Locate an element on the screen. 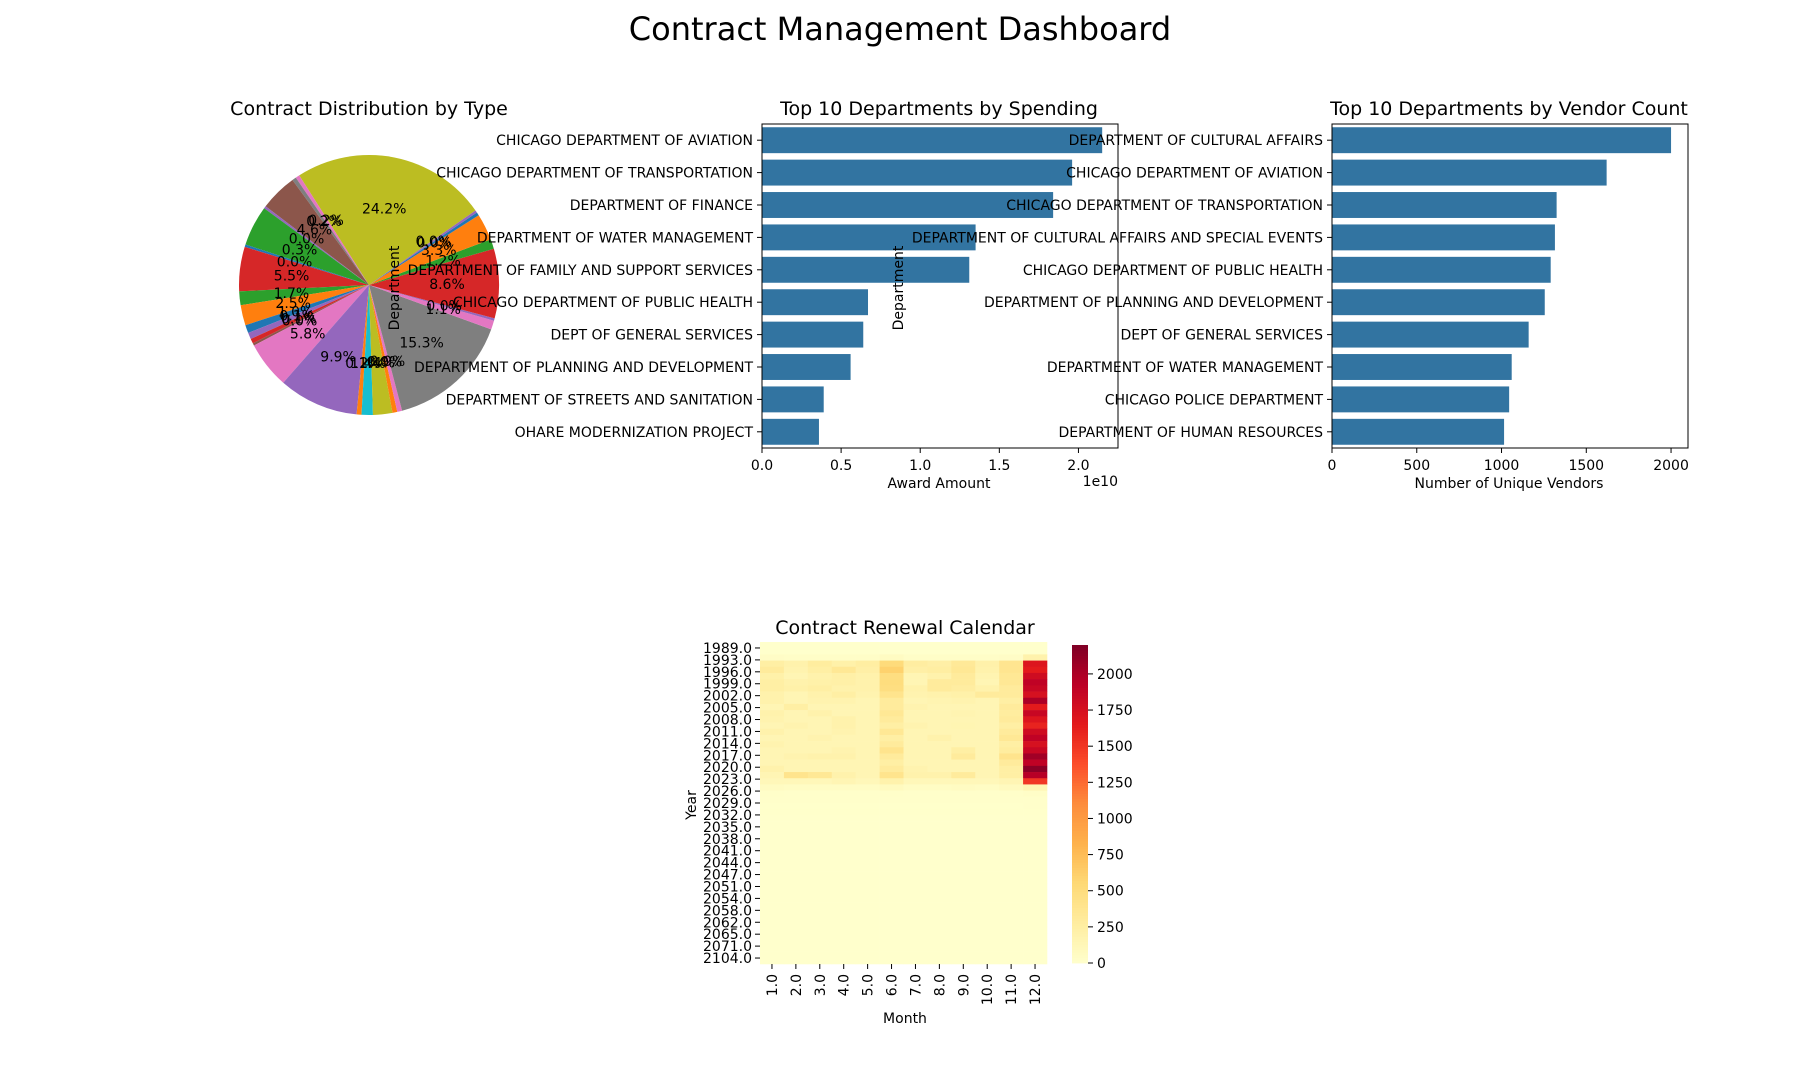 The height and width of the screenshot is (1067, 1800). heatmap-year-tick-label: 2062.0 is located at coordinates (727, 923).